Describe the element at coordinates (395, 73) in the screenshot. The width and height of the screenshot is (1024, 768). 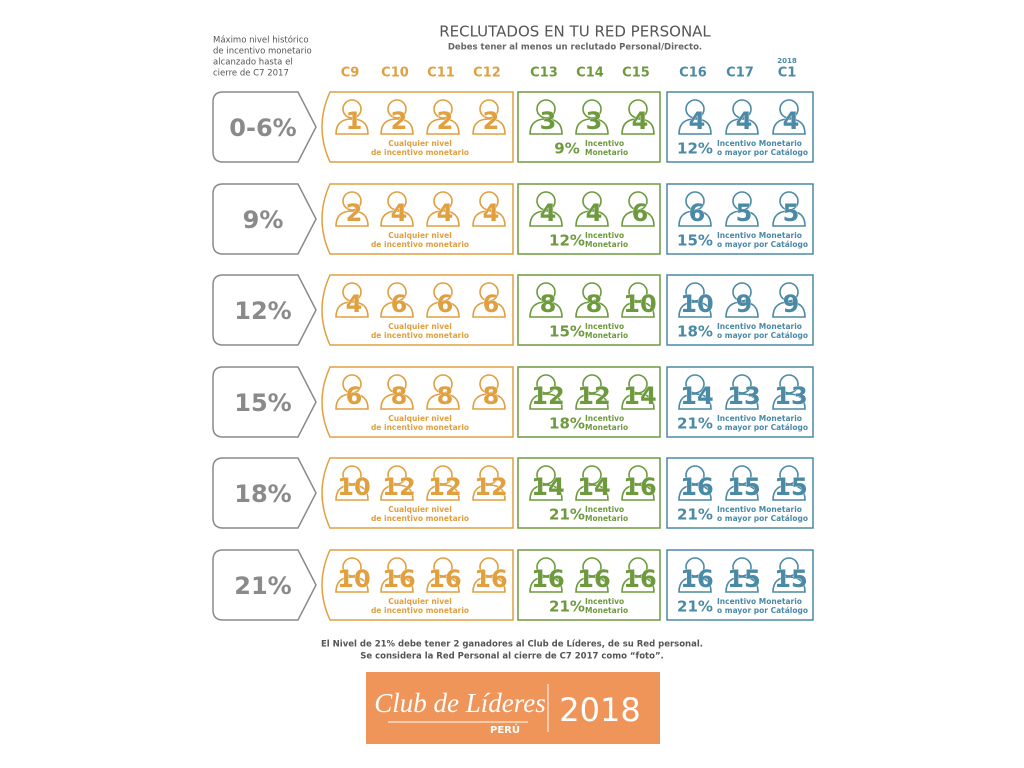
I see `column-header: C10` at that location.